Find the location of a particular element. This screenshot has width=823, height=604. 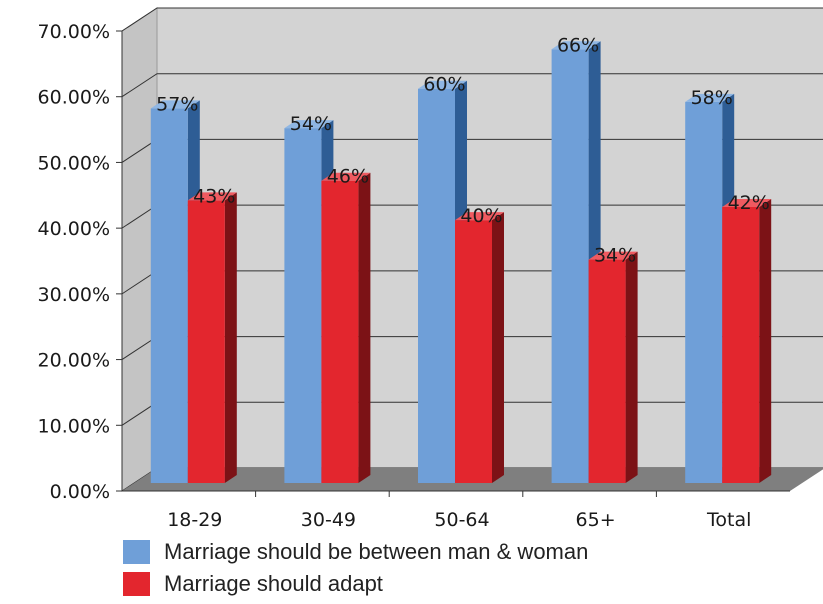

y-tick-label: 60.00% is located at coordinates (74, 98).